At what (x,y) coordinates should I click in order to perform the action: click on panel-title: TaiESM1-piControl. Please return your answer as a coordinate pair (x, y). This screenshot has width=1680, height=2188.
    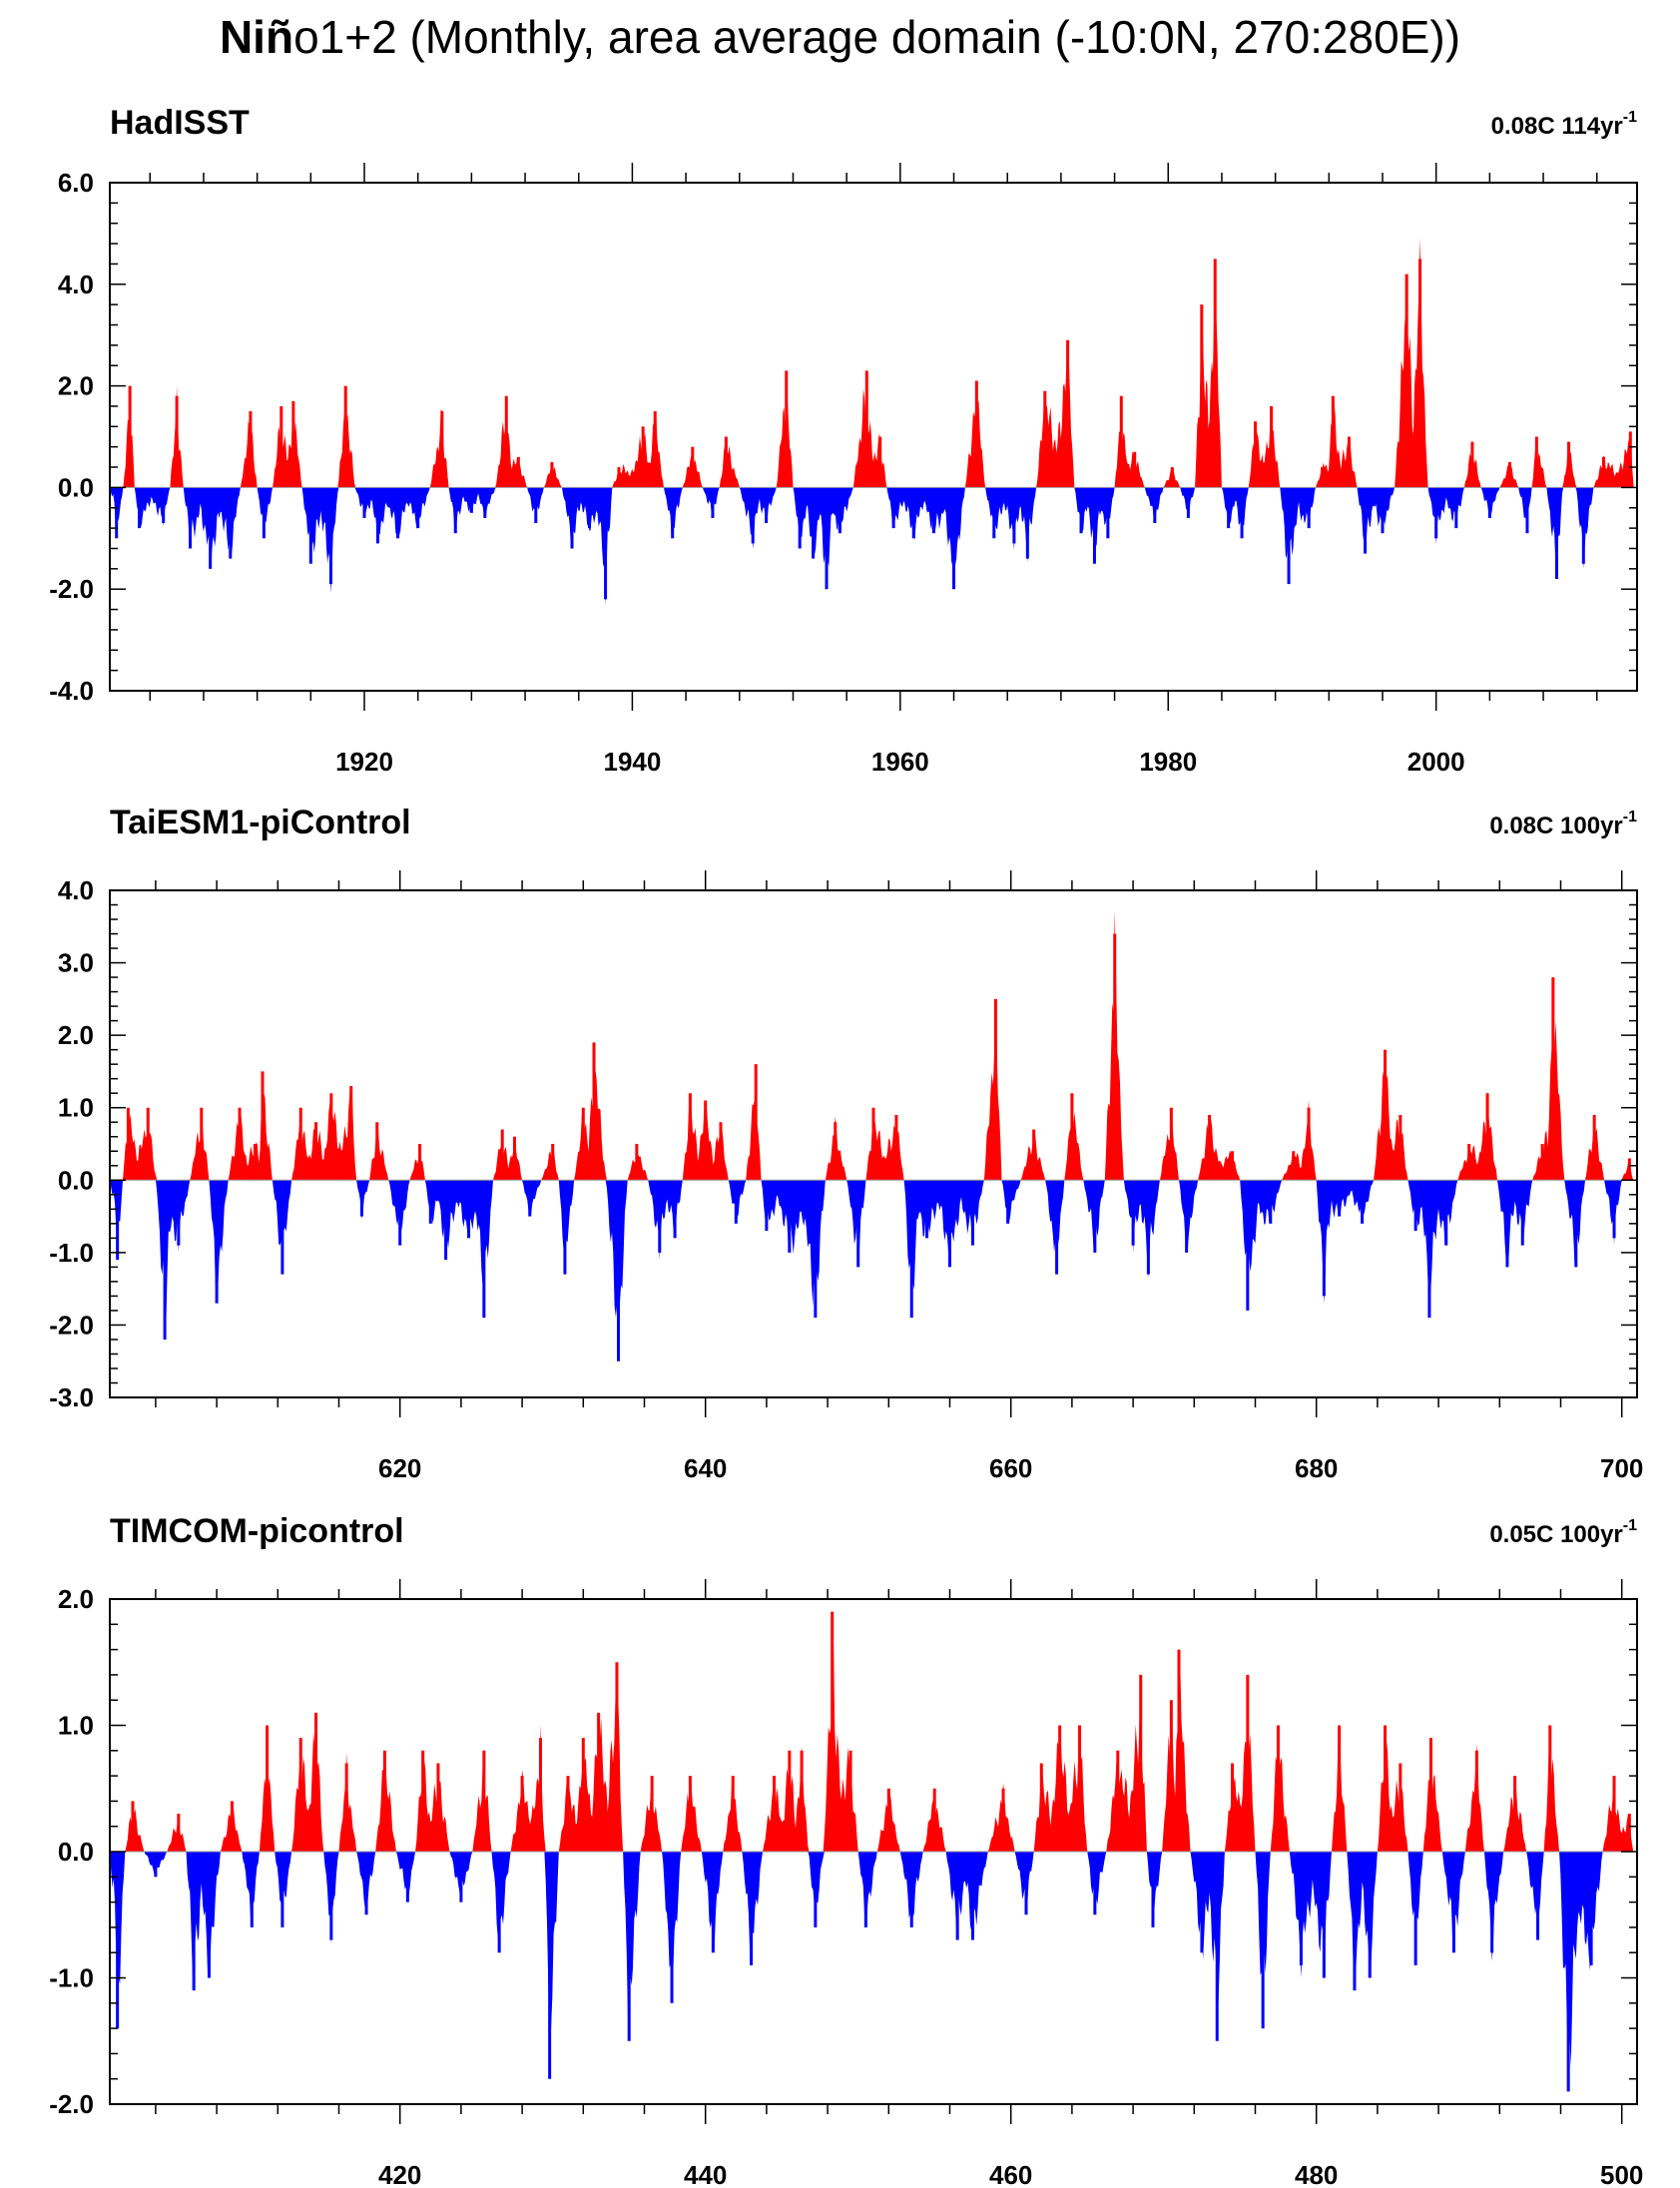
    Looking at the image, I should click on (260, 822).